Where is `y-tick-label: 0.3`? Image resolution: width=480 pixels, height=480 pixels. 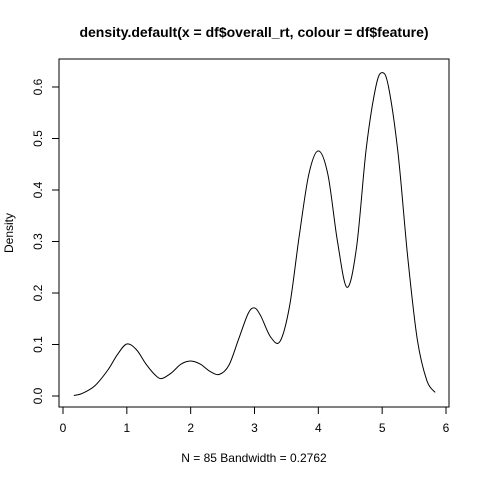 y-tick-label: 0.3 is located at coordinates (38, 241).